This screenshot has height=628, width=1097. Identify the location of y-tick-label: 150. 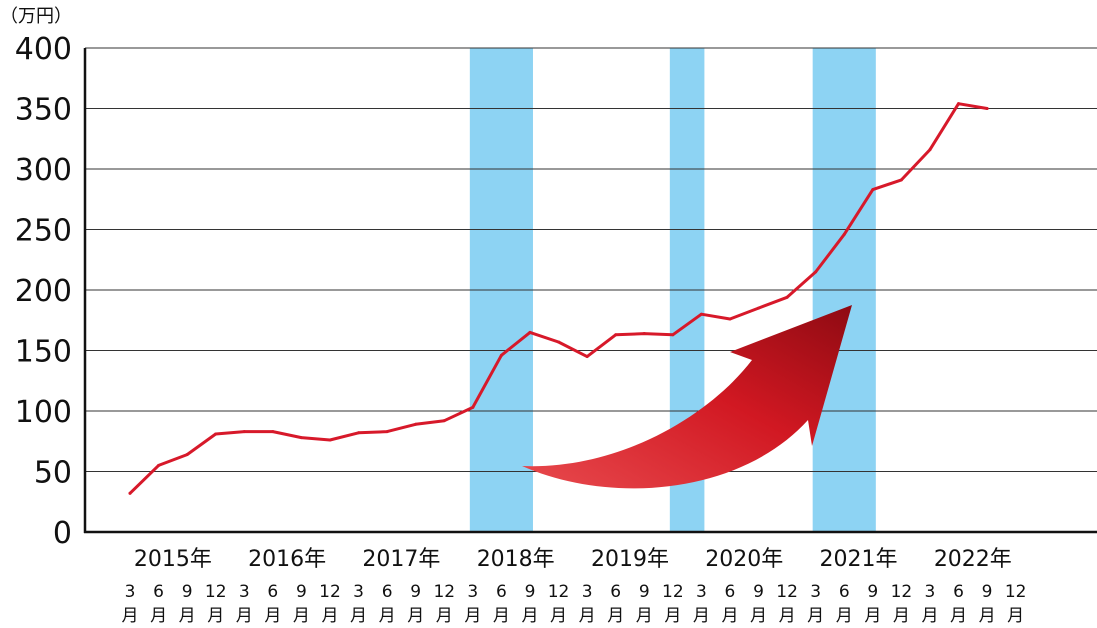
(43, 352).